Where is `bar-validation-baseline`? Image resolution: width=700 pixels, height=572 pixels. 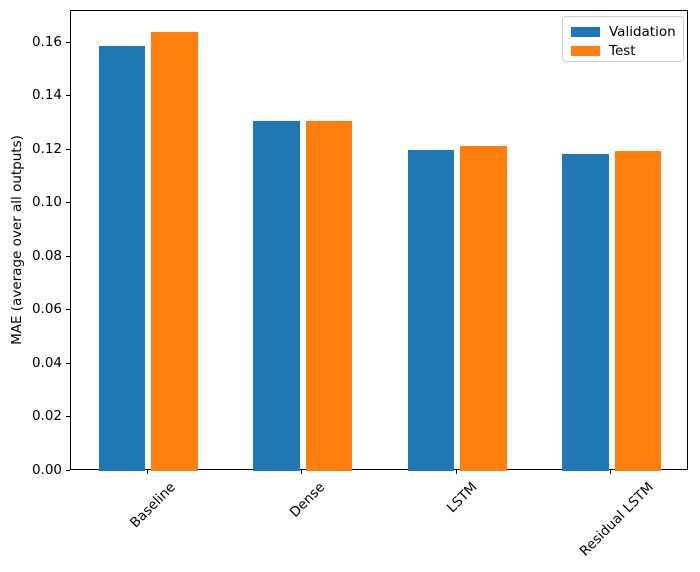 bar-validation-baseline is located at coordinates (122, 258).